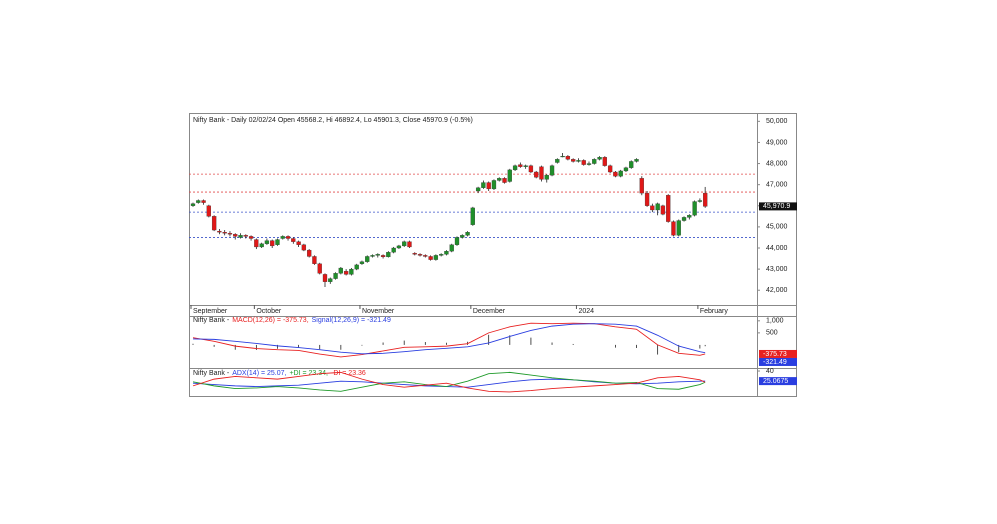  Describe the element at coordinates (775, 362) in the screenshot. I see `value-box-label: -321.49` at that location.